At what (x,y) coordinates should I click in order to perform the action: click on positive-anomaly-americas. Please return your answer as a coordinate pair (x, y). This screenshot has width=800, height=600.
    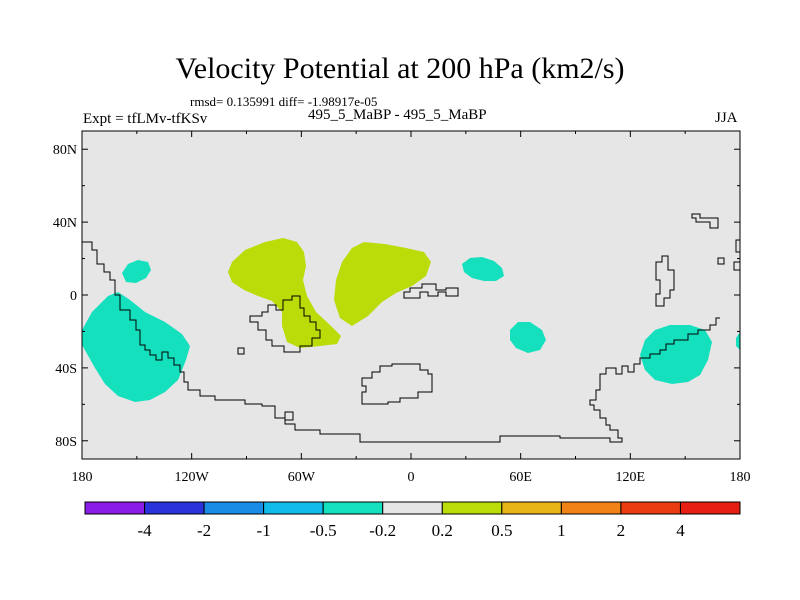
    Looking at the image, I should click on (284, 293).